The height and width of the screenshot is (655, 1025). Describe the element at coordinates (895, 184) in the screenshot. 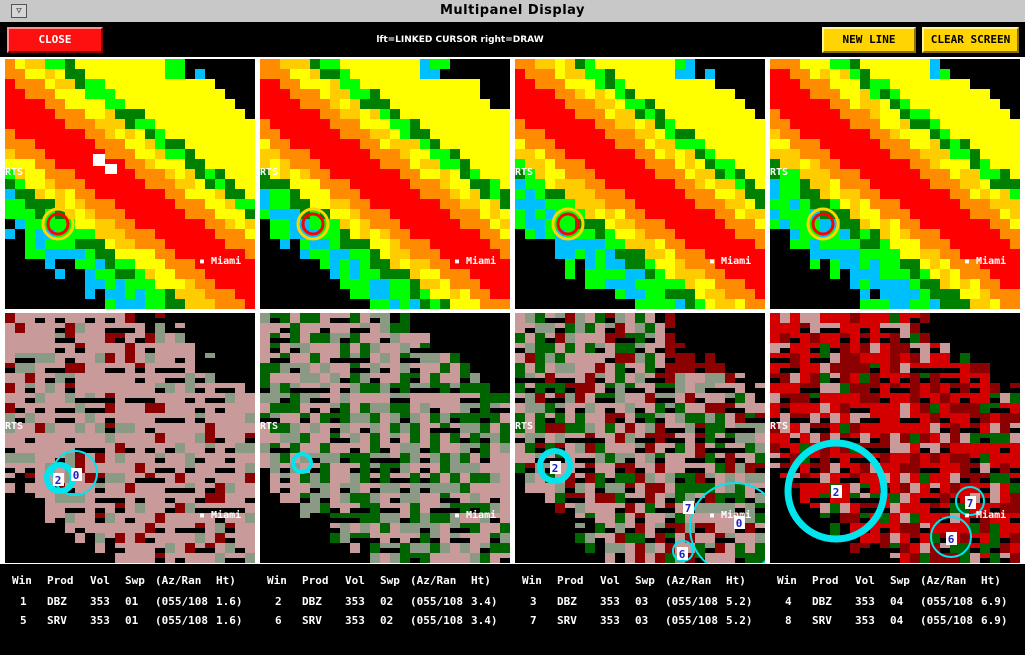

I see `radar-panel-4: RTS ▪ Miami` at that location.